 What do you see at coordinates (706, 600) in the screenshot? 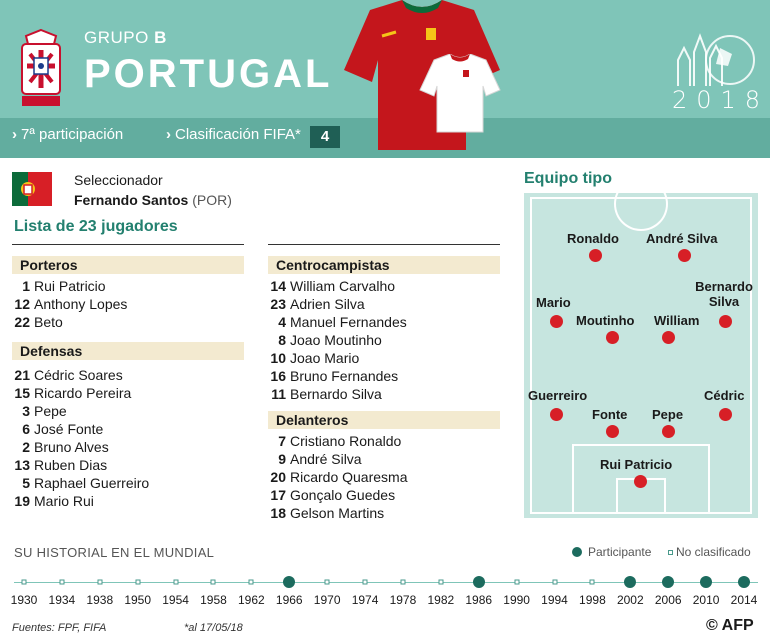
I see `timeline-year-label: 2010` at bounding box center [706, 600].